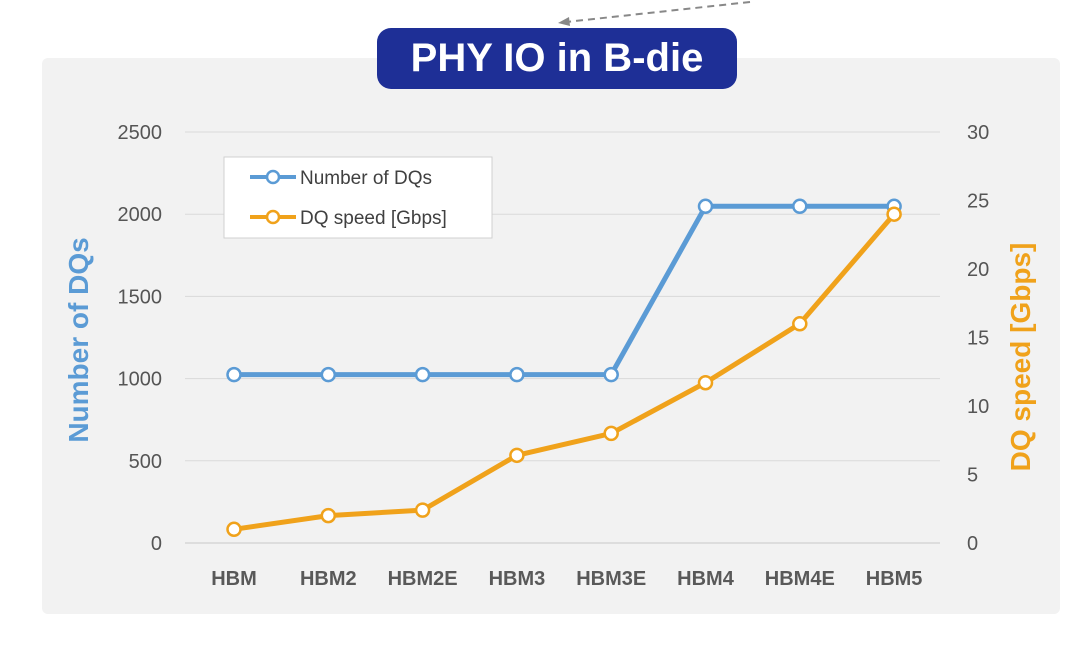 The width and height of the screenshot is (1080, 665). Describe the element at coordinates (517, 579) in the screenshot. I see `x-tick-label: HBM3` at that location.